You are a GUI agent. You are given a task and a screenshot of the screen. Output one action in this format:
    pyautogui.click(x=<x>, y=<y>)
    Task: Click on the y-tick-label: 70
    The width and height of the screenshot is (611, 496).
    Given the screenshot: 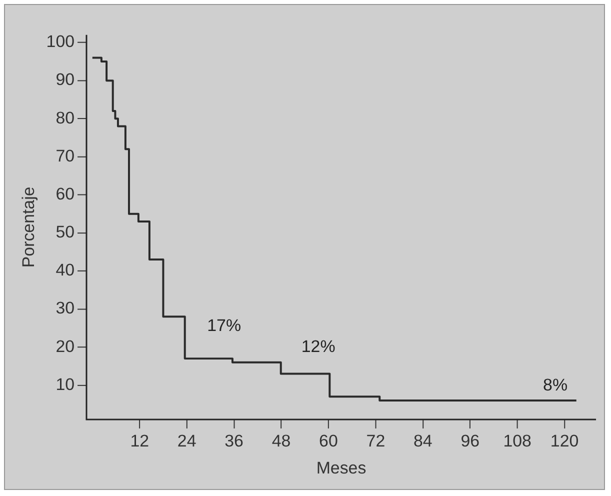 What is the action you would take?
    pyautogui.click(x=65, y=156)
    